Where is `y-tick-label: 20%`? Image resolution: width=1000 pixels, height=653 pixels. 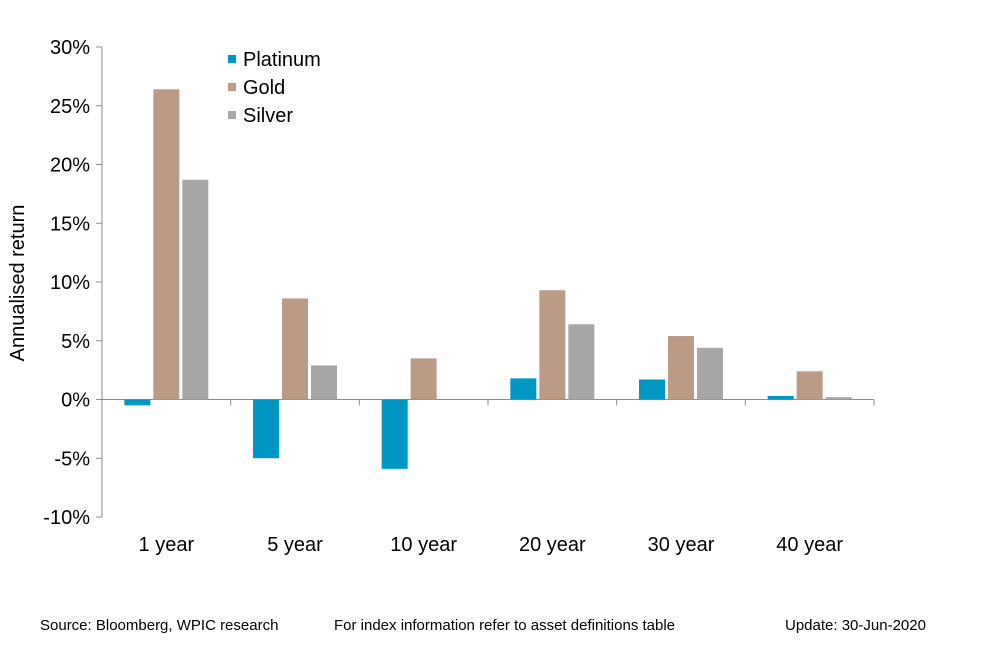 y-tick-label: 20% is located at coordinates (70, 166).